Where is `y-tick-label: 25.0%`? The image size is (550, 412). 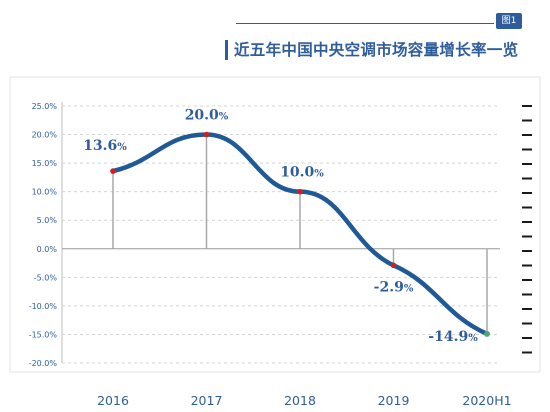
y-tick-label: 25.0% is located at coordinates (45, 106).